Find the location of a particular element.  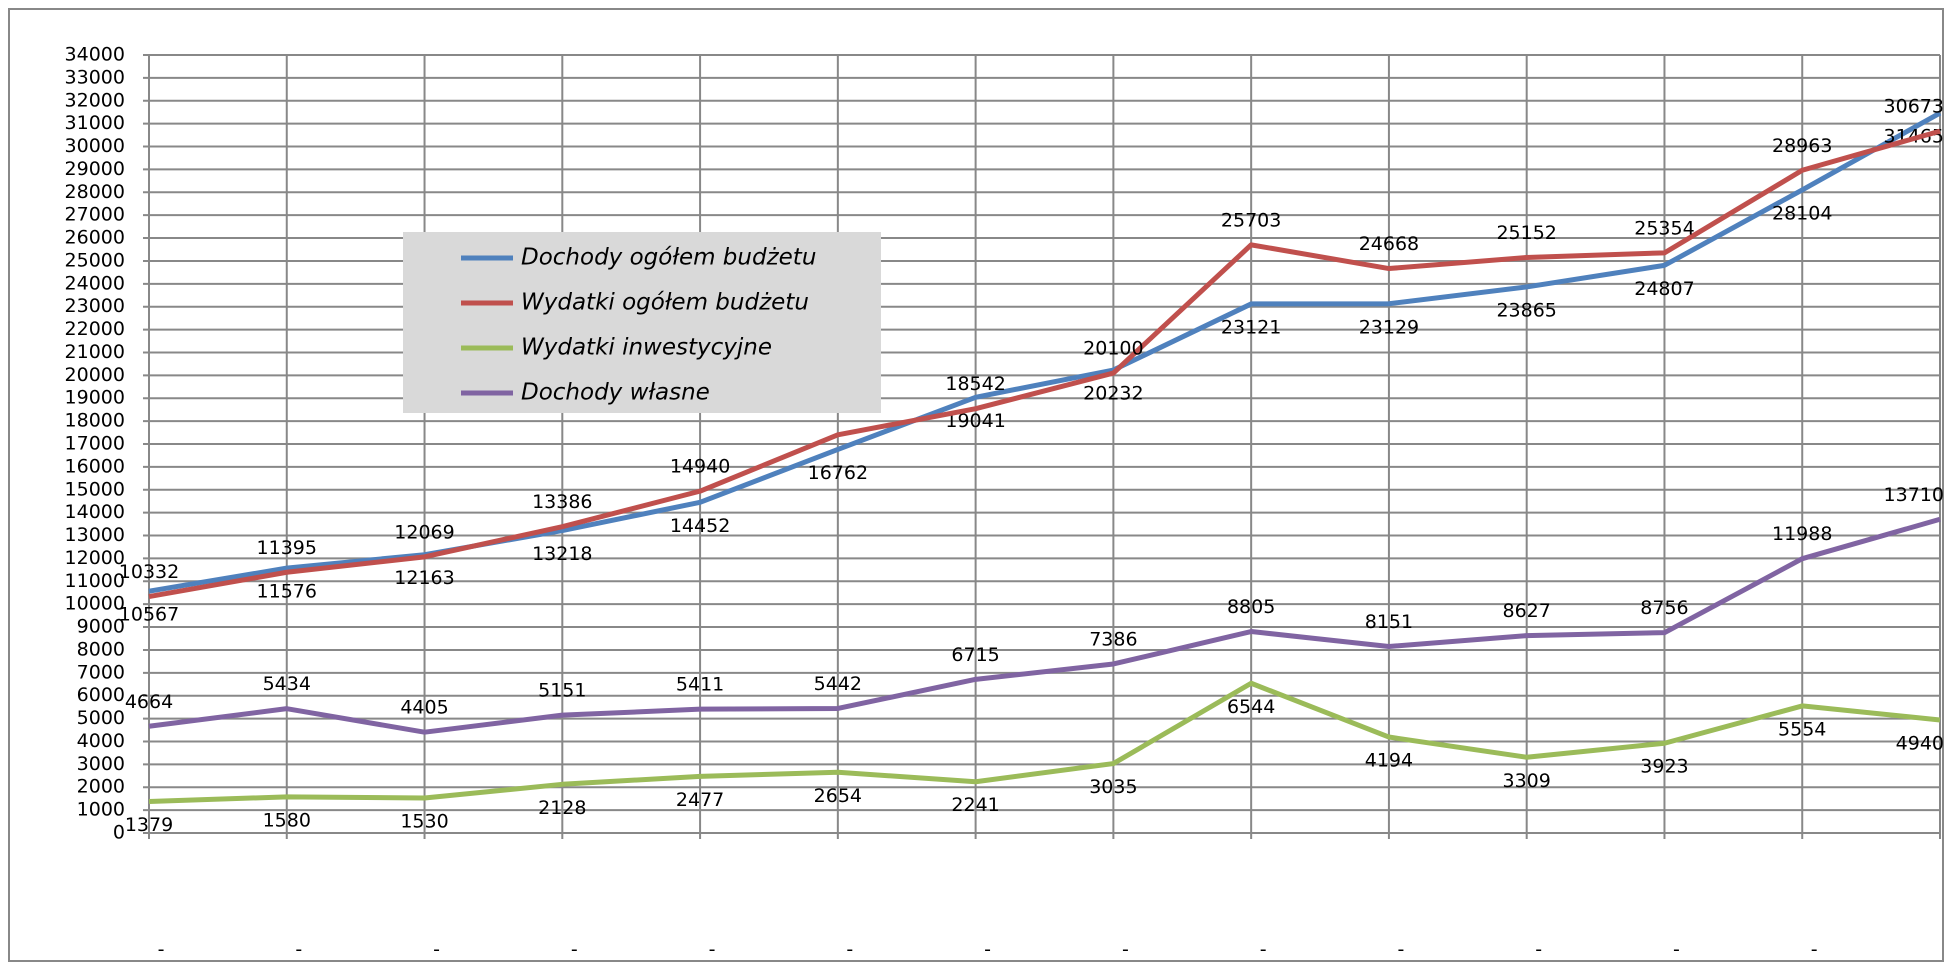

data-label: 18542 is located at coordinates (975, 384).